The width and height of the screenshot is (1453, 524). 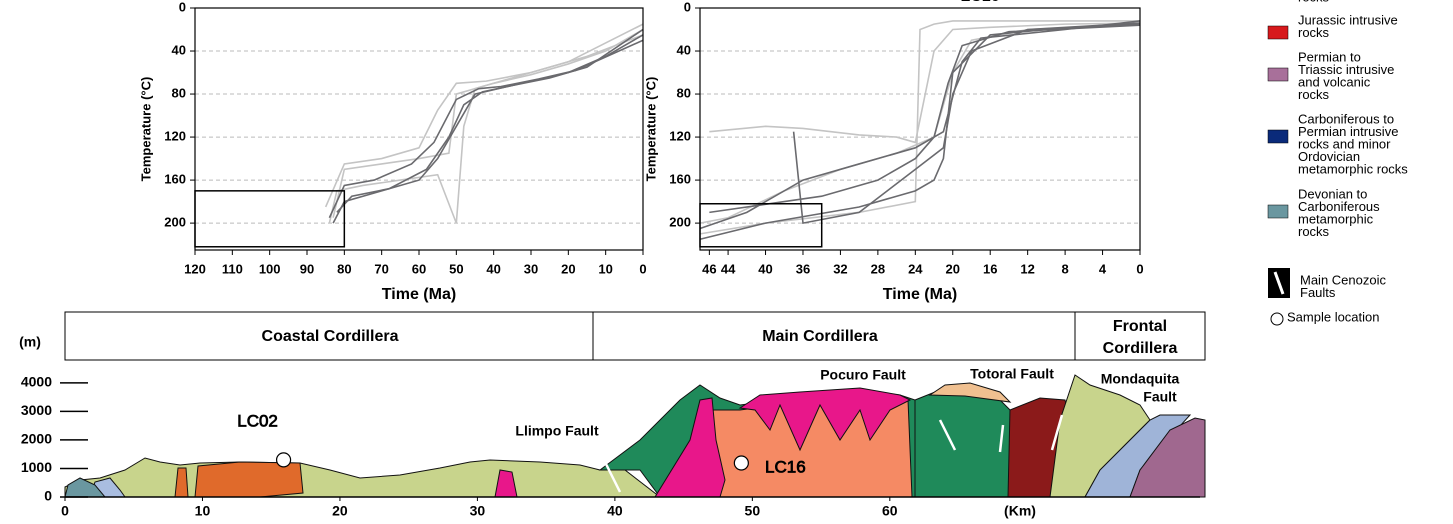 I want to click on y-tick-label: 1000, so click(x=36, y=467).